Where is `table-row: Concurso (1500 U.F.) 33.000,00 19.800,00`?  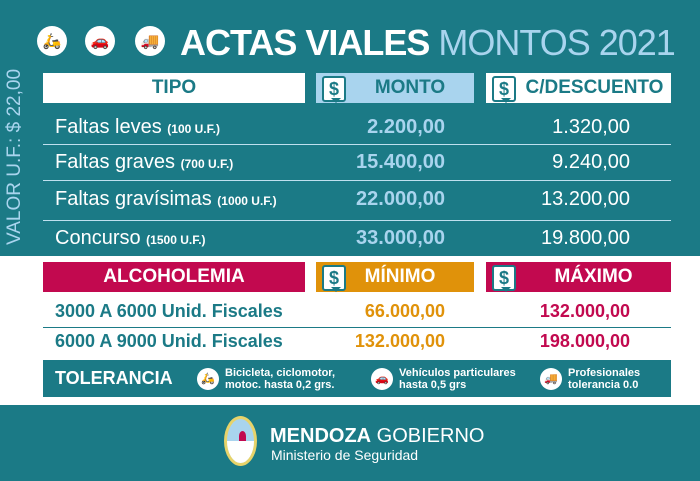
table-row: Concurso (1500 U.F.) 33.000,00 19.800,00 is located at coordinates (357, 238).